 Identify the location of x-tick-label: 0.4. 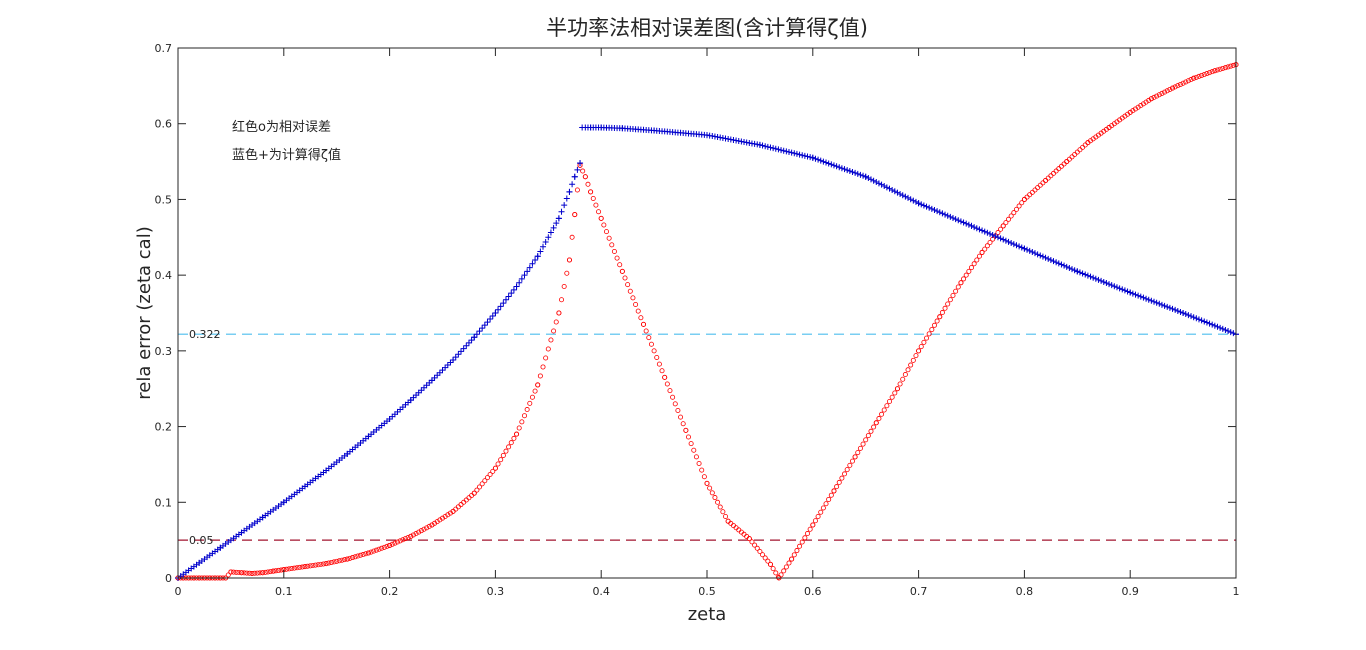
(601, 591).